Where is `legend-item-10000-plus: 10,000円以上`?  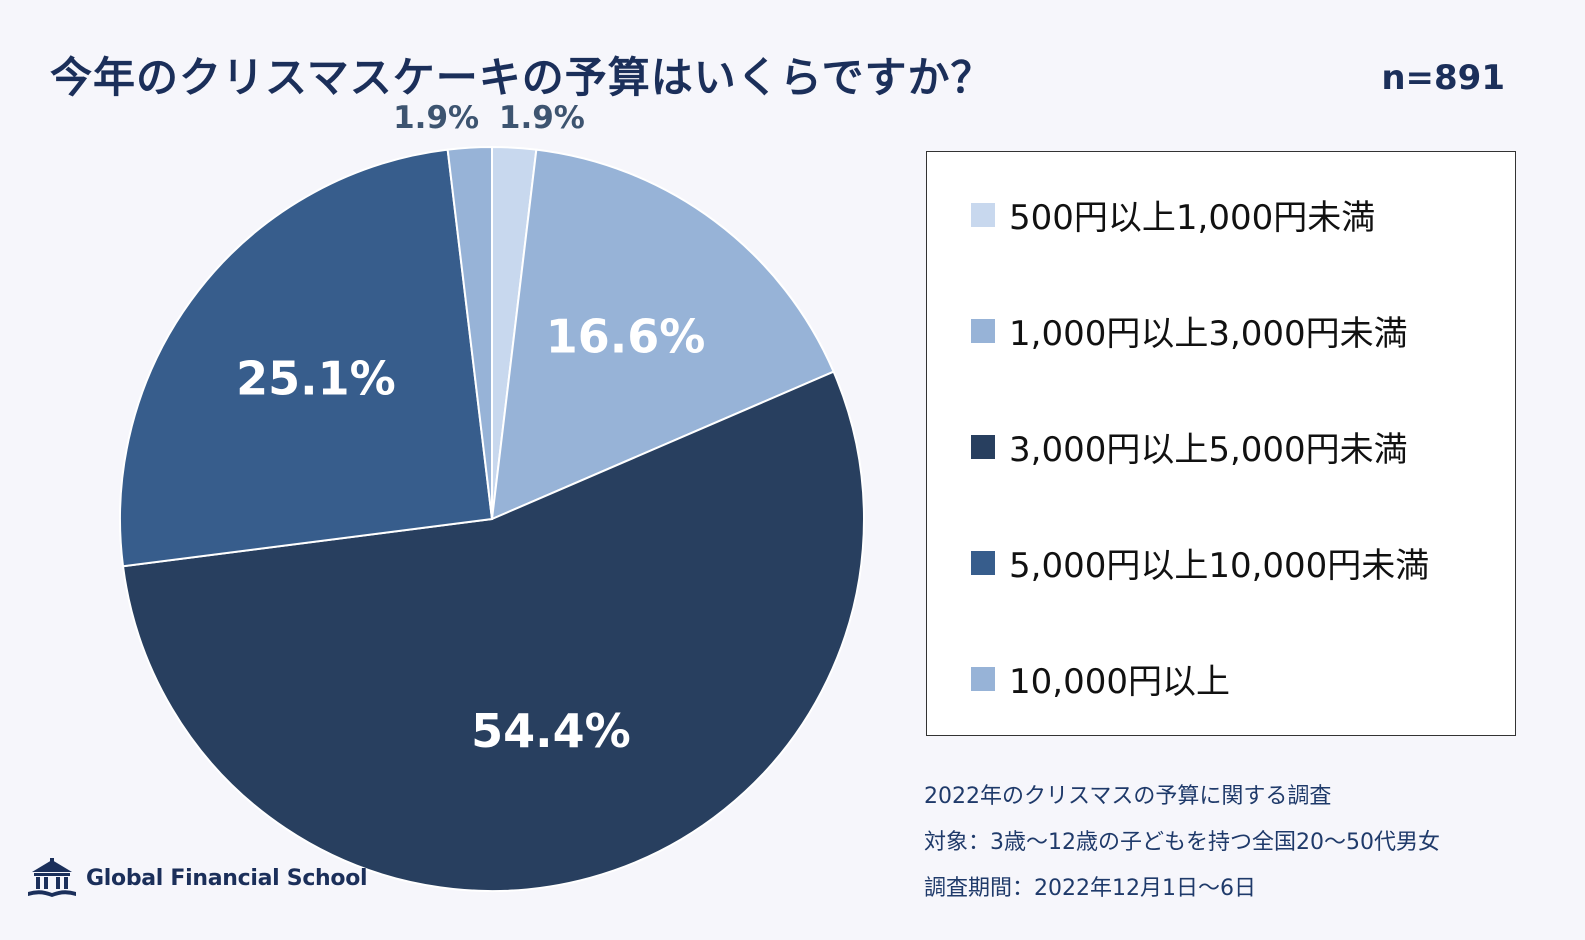
legend-item-10000-plus: 10,000円以上 is located at coordinates (1100, 678).